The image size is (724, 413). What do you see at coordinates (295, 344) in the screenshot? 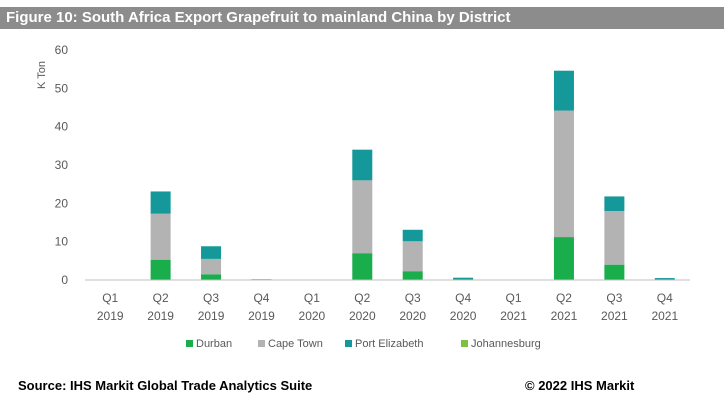
I see `legend-label: Cape Town` at bounding box center [295, 344].